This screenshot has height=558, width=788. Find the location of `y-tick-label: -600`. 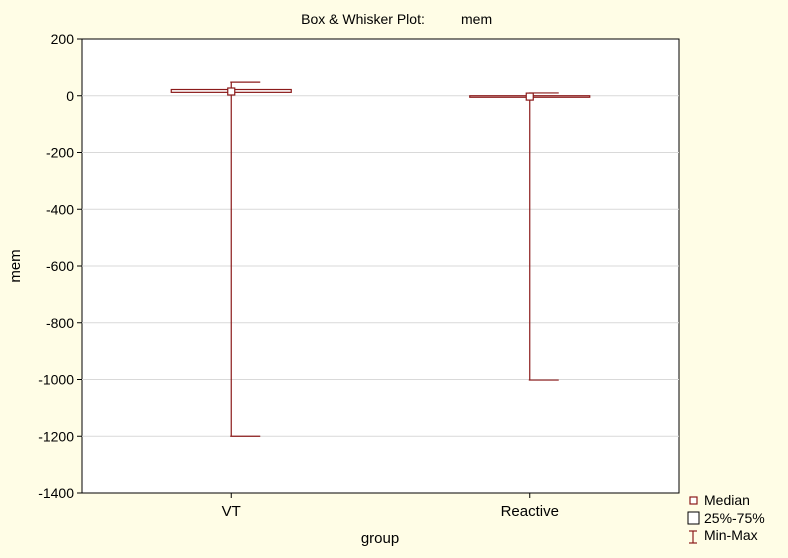

y-tick-label: -600 is located at coordinates (60, 266).